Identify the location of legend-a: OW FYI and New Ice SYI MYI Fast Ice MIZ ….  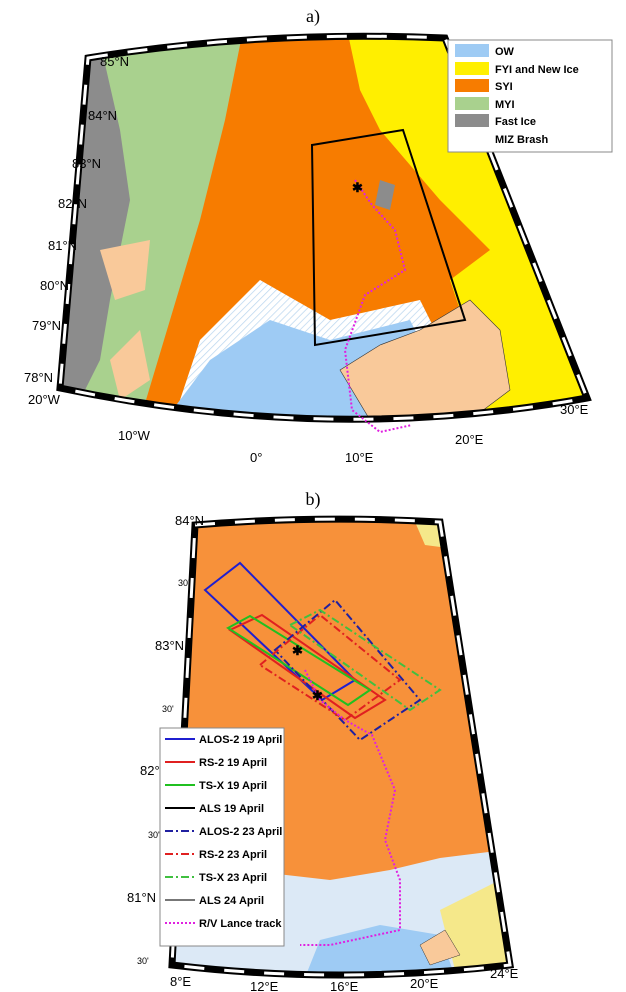
(530, 96).